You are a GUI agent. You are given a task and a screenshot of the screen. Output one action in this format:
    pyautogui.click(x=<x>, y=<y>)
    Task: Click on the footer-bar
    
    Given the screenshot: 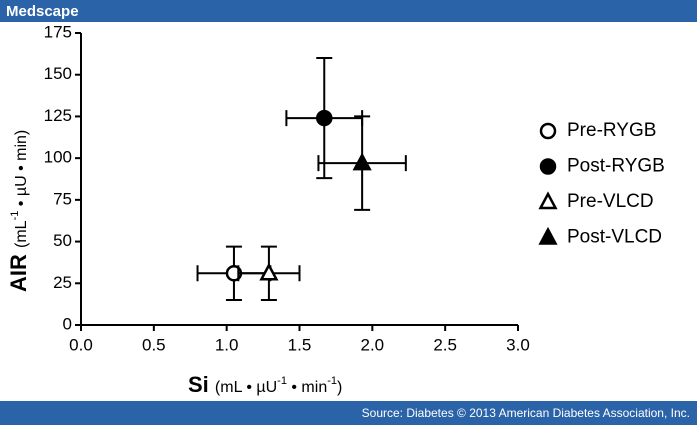 What is the action you would take?
    pyautogui.click(x=348, y=413)
    